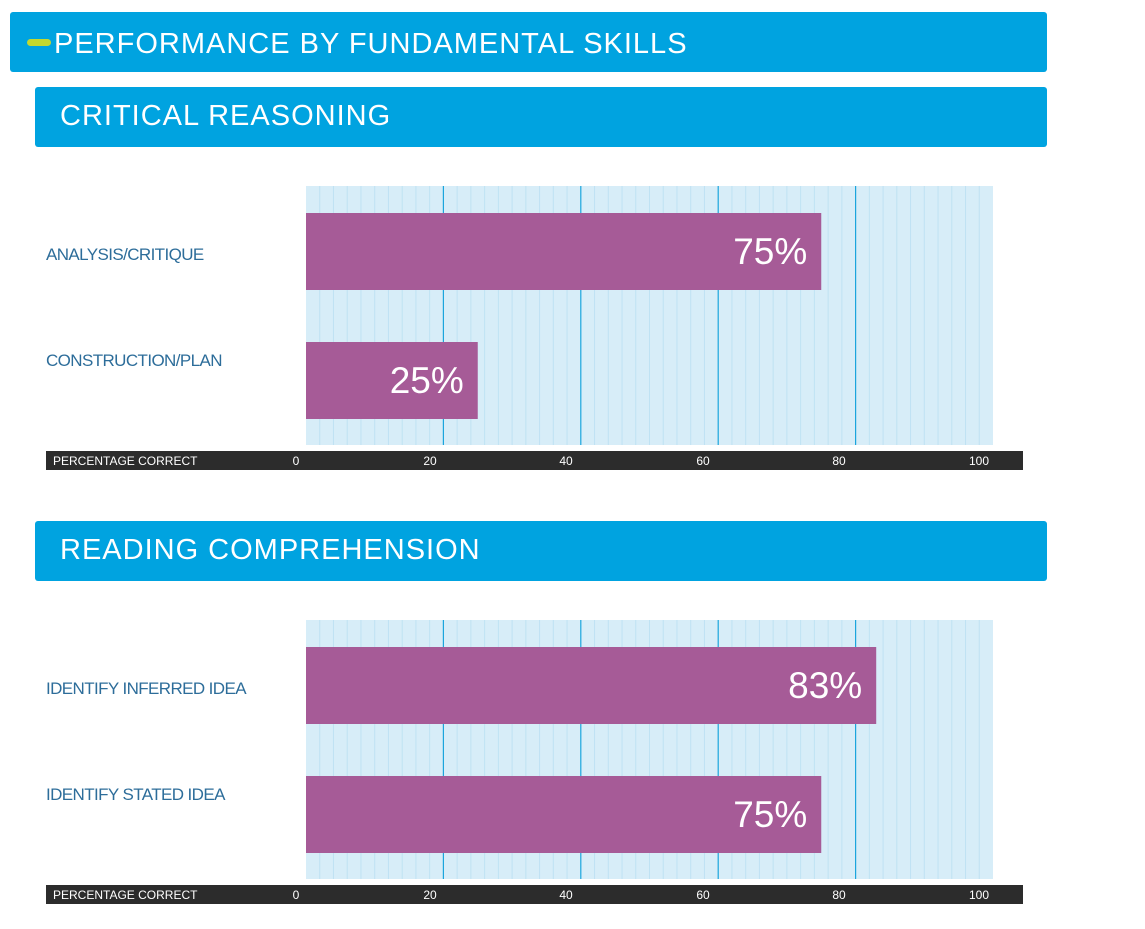  I want to click on bar-value-label: 25%, so click(427, 380).